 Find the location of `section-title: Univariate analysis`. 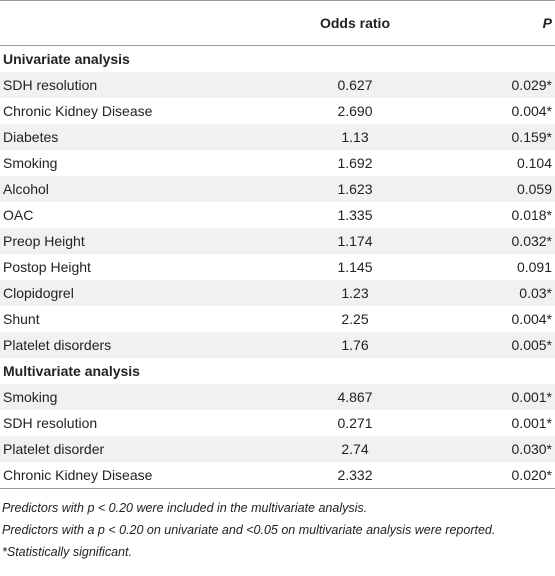

section-title: Univariate analysis is located at coordinates (66, 59).